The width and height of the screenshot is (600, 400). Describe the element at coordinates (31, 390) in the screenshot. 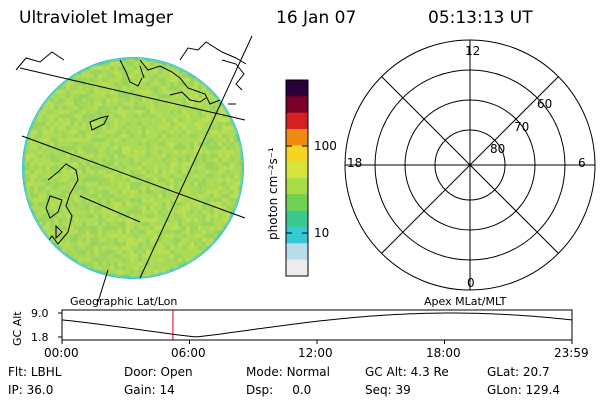

I see `status-ip: IP: 36.0` at that location.